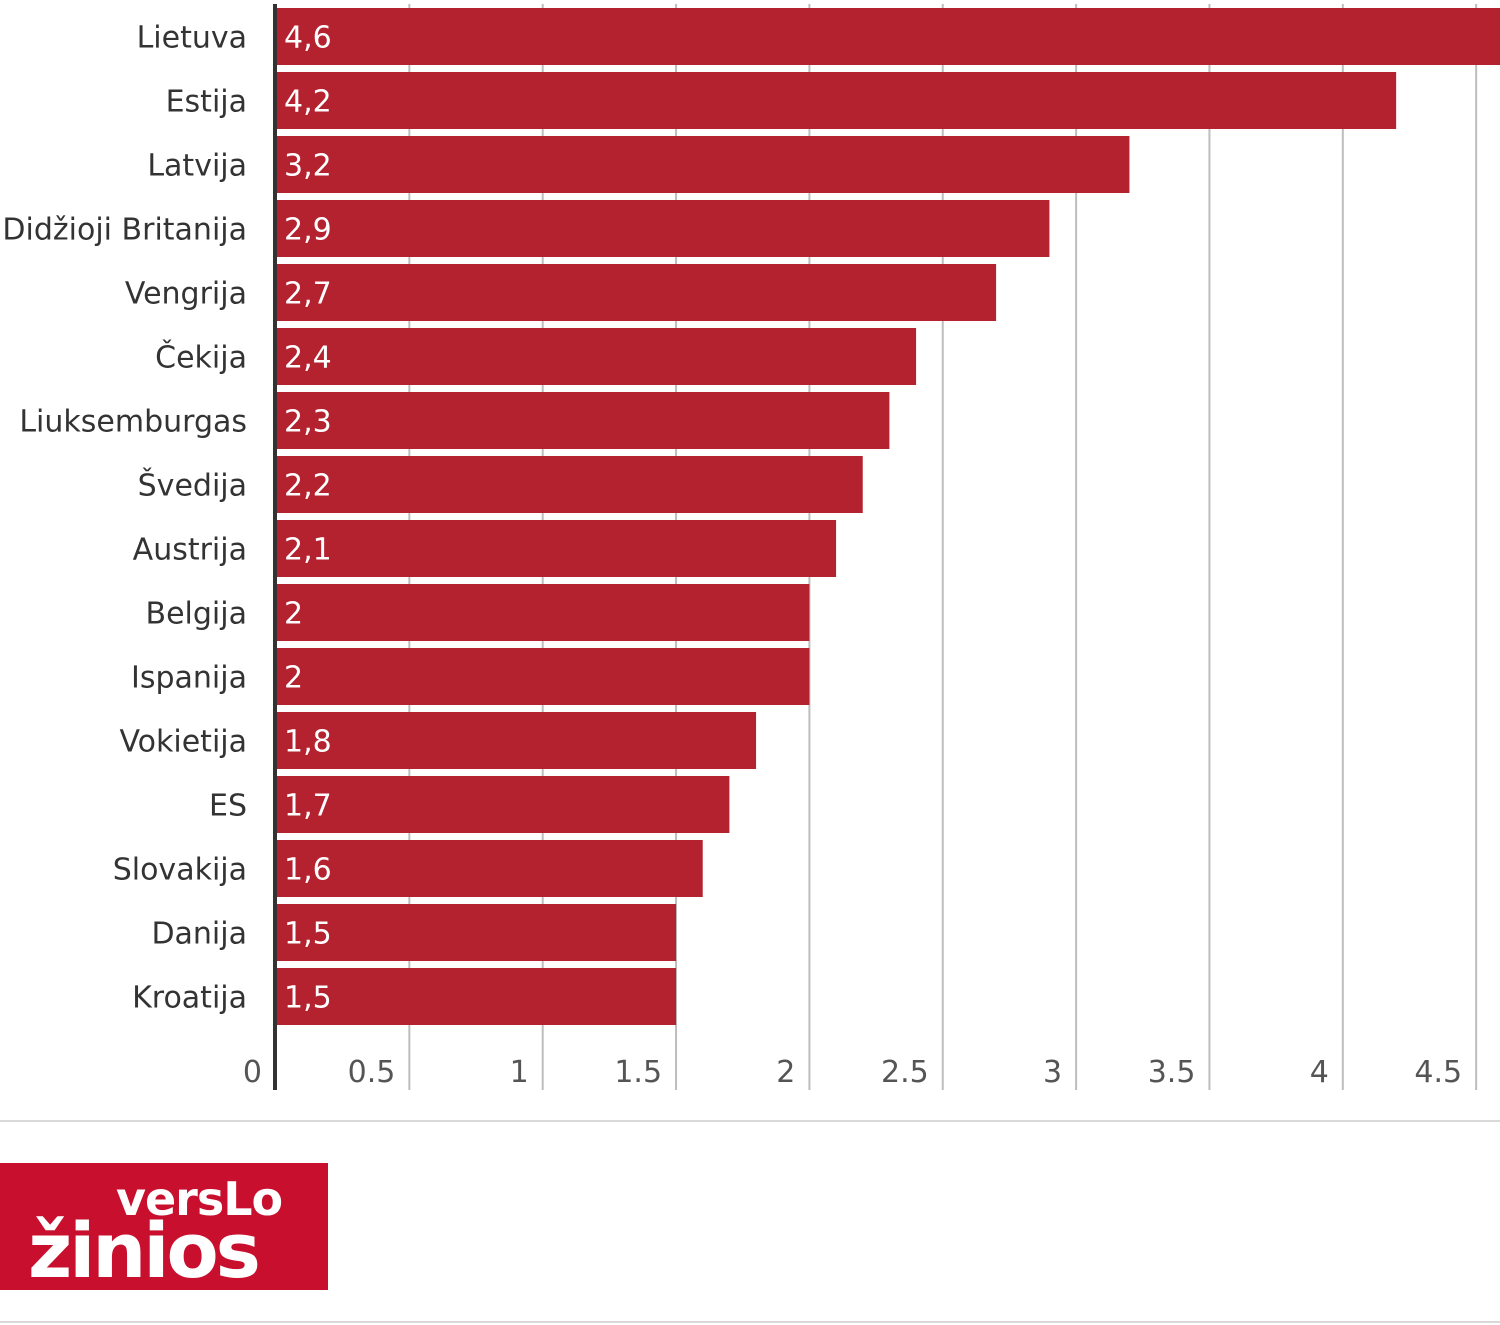  I want to click on data-label: 4,6, so click(308, 38).